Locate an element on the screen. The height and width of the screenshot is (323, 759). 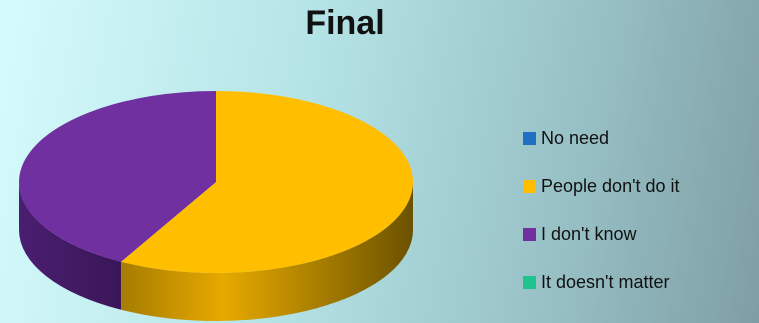
chart-title: Final is located at coordinates (345, 23).